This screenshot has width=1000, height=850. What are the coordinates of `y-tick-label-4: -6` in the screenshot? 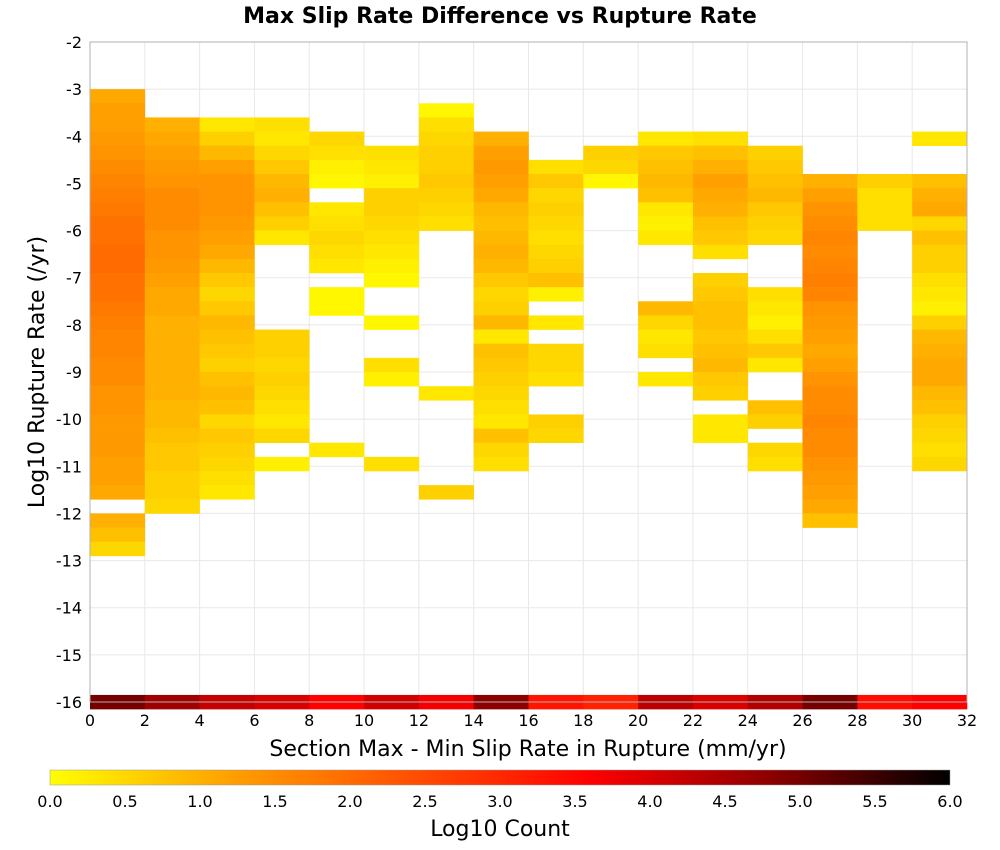 It's located at (74, 231).